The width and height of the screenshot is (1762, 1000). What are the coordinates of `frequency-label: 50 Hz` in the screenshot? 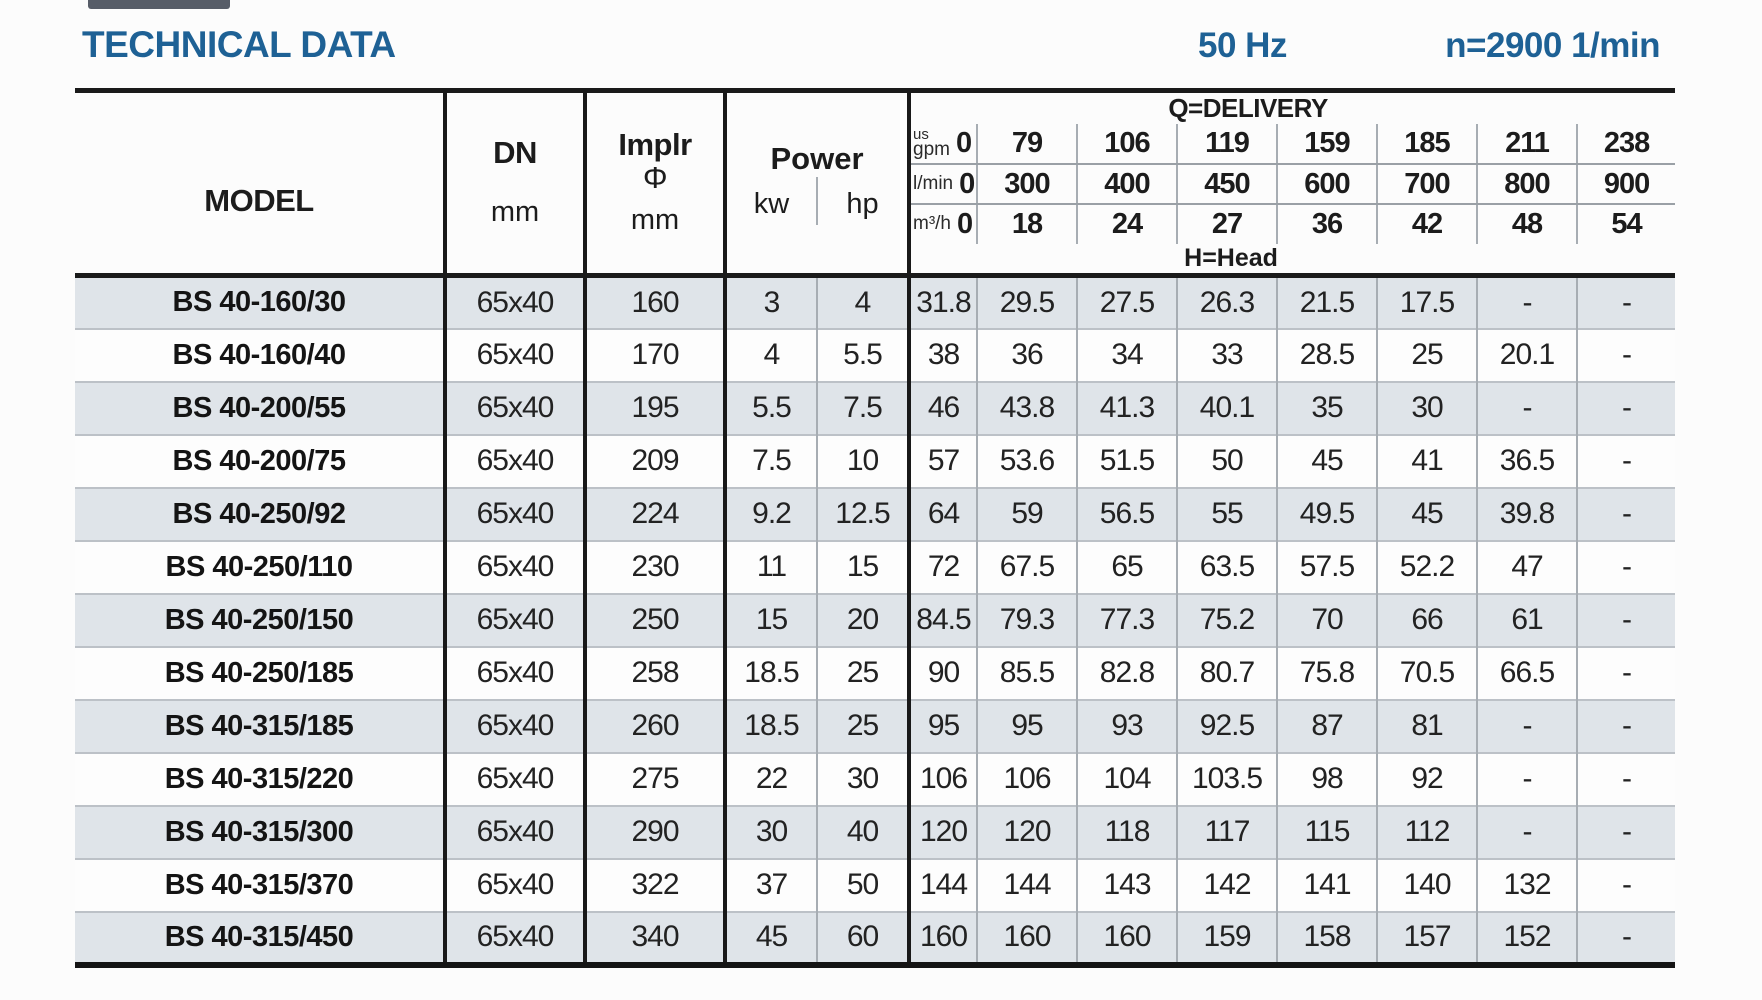 It's located at (1242, 45).